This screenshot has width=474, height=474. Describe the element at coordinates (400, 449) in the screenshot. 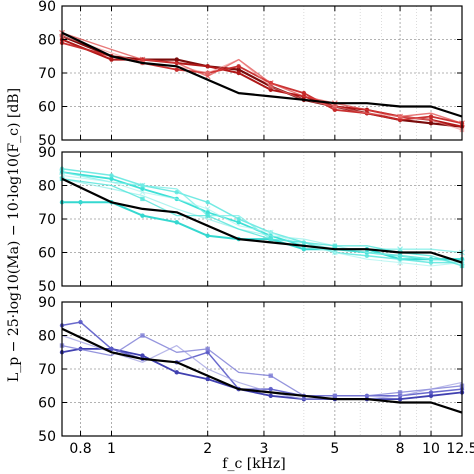

I see `x-tick-label: 8` at that location.